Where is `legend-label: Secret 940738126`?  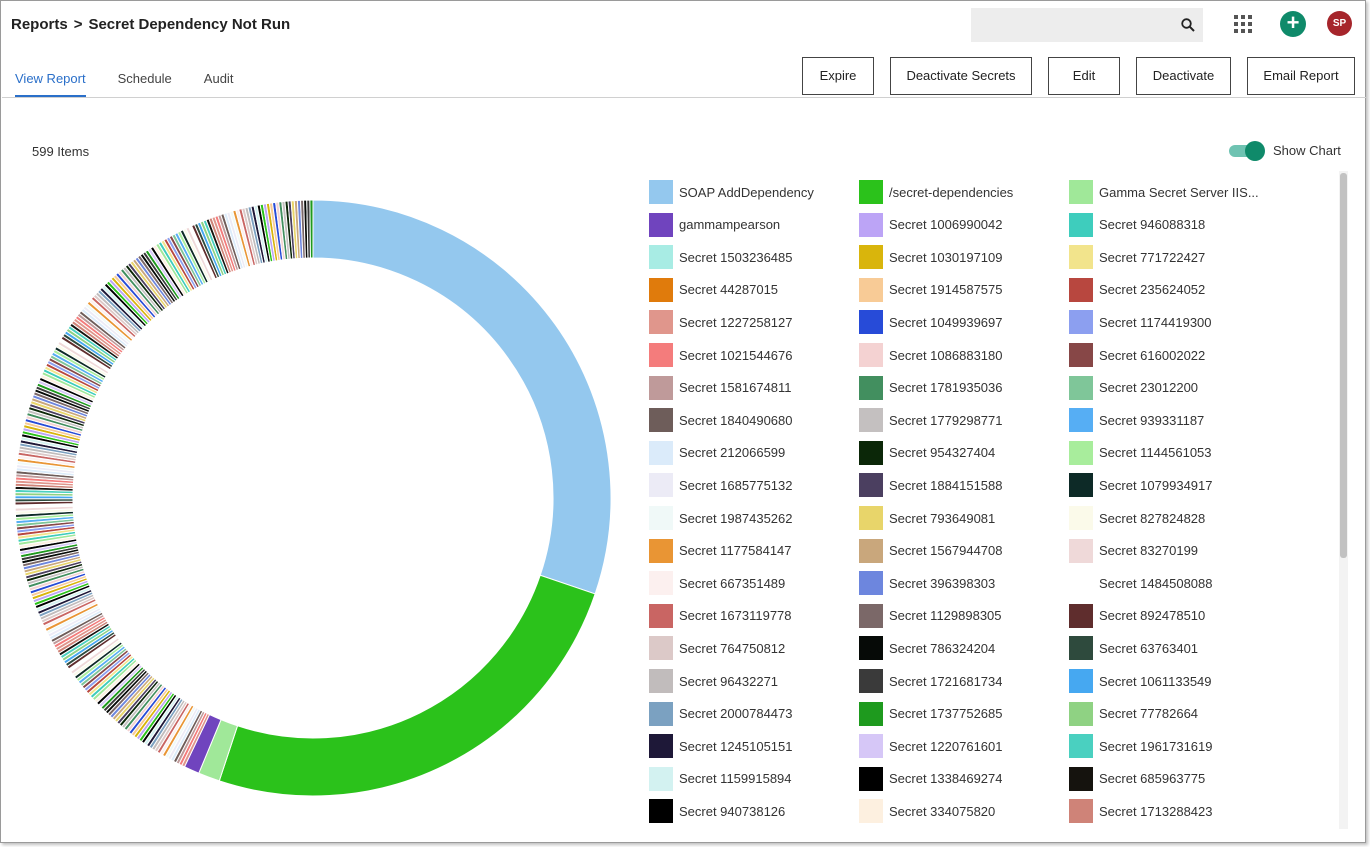 legend-label: Secret 940738126 is located at coordinates (732, 811).